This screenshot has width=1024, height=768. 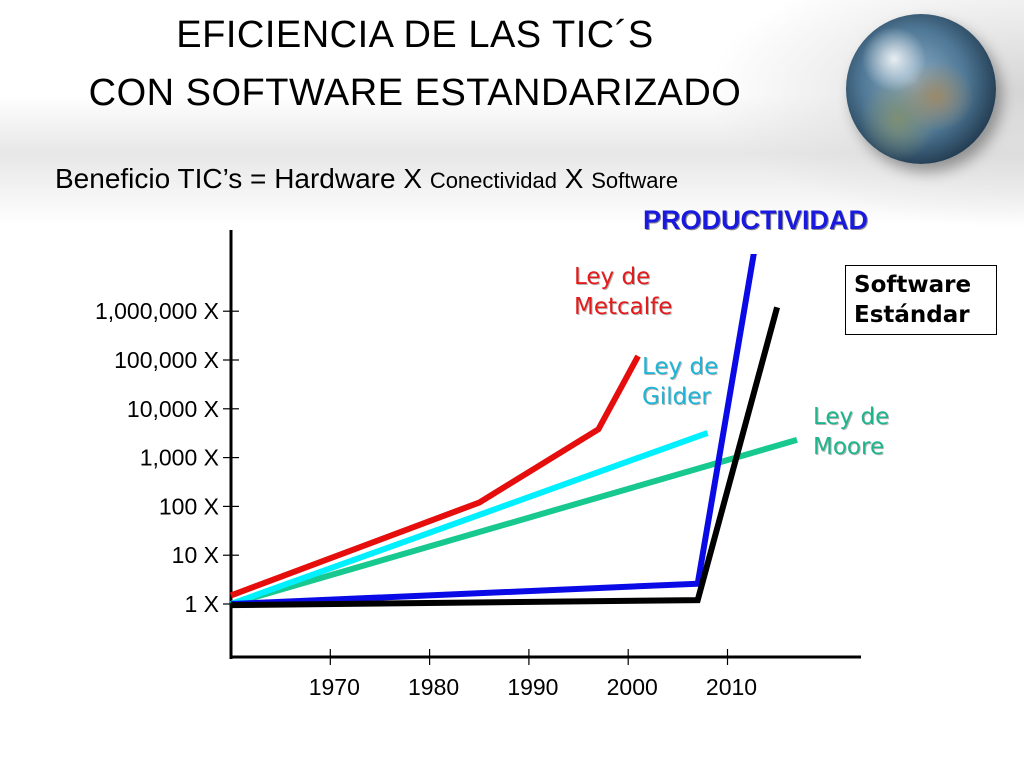 I want to click on series-label-software-line1: Software, so click(x=913, y=285).